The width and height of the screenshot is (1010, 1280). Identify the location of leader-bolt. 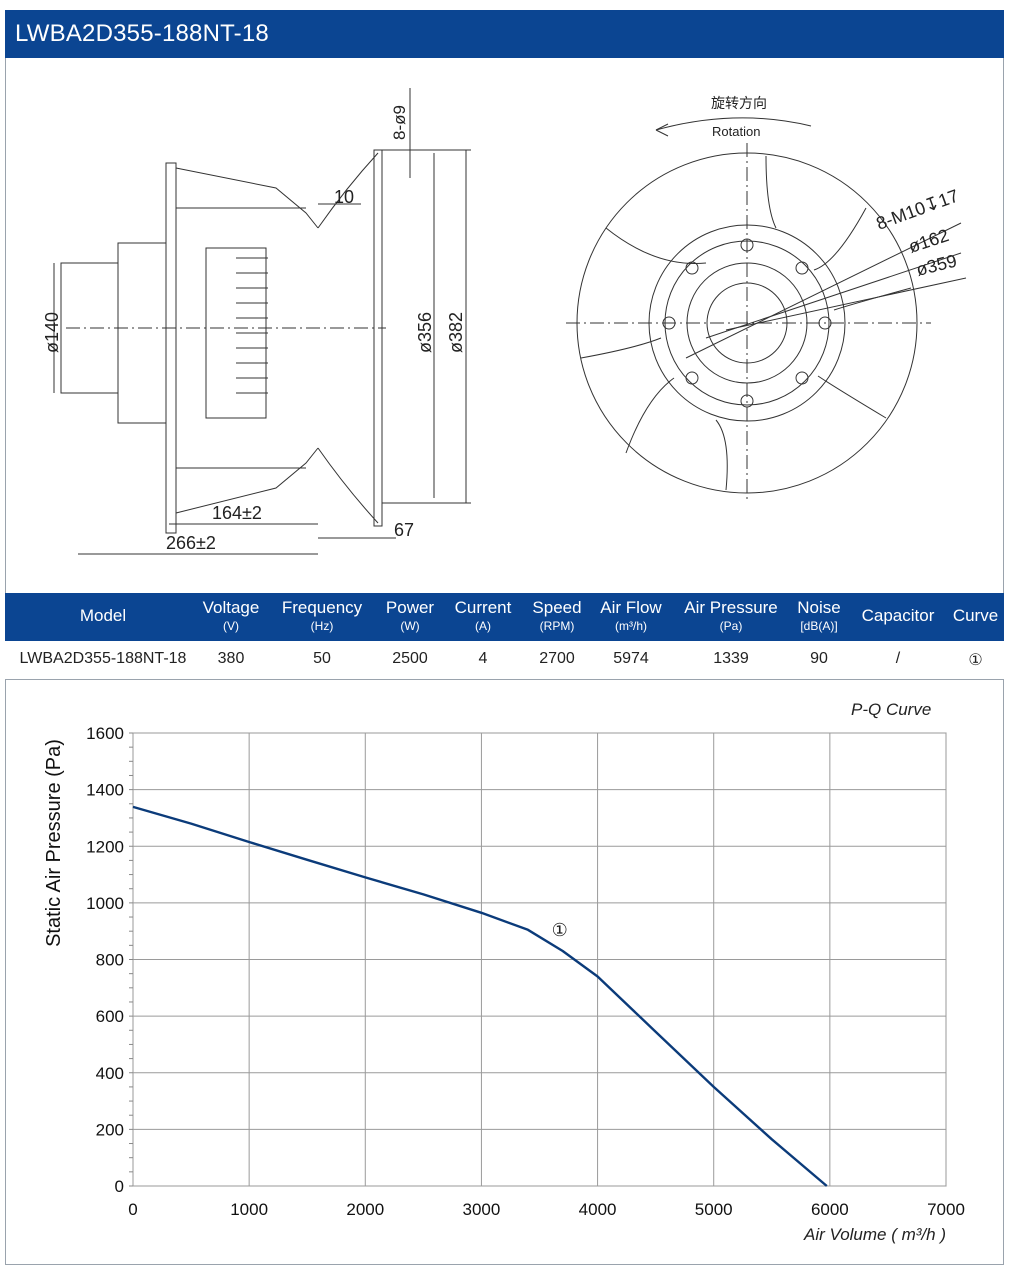
(823, 290).